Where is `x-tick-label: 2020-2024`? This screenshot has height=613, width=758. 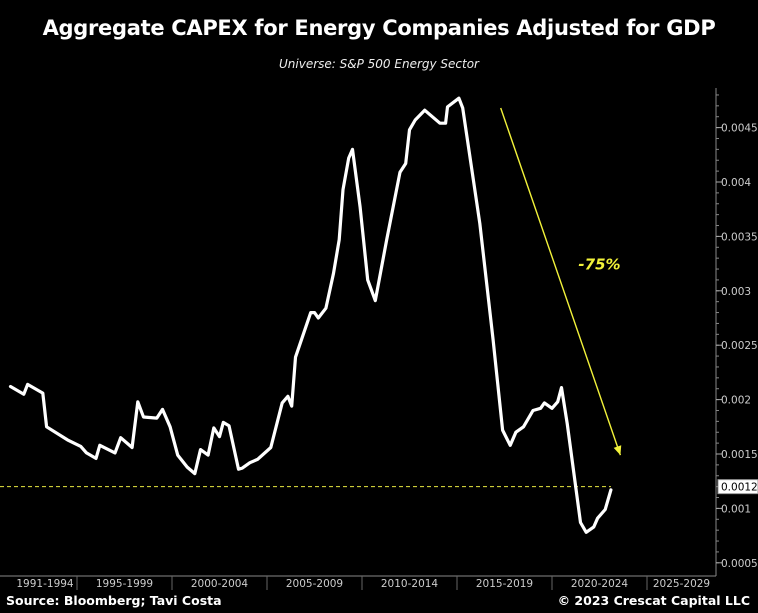 x-tick-label: 2020-2024 is located at coordinates (600, 584).